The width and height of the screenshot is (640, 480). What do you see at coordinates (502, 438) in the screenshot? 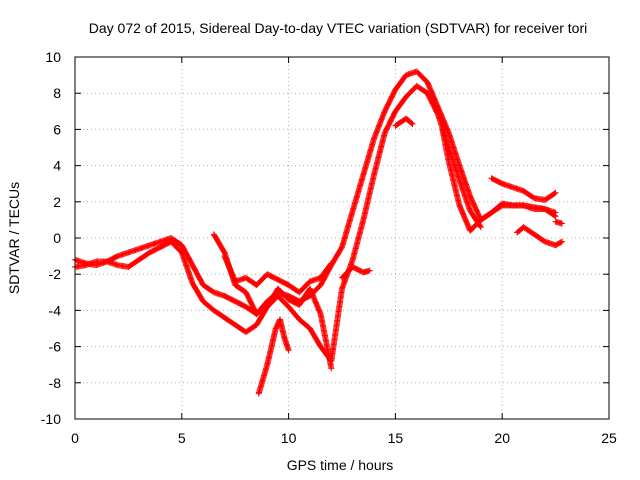
I see `x-tick-label: 20` at bounding box center [502, 438].